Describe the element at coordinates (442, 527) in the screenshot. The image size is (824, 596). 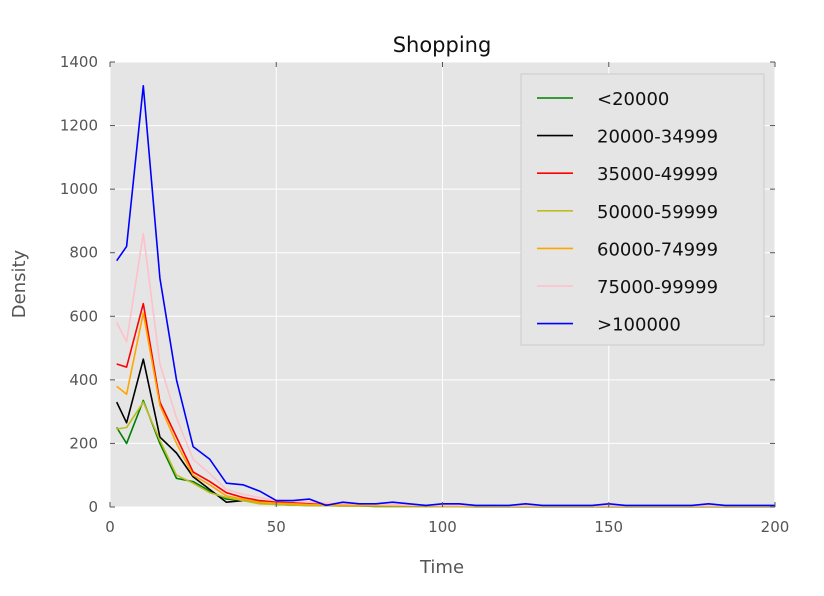
I see `x-tick-label: 100` at that location.